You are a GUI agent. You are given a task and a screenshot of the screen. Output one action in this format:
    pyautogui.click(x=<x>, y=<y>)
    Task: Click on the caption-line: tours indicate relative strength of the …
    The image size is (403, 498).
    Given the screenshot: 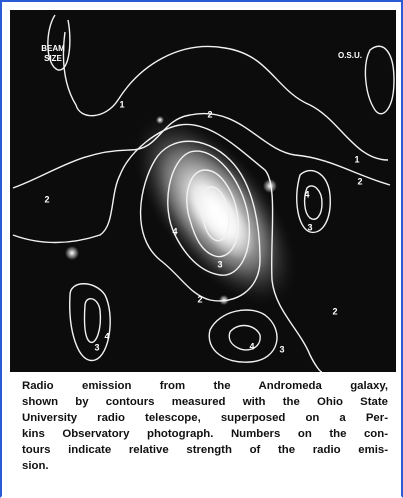 What is the action you would take?
    pyautogui.click(x=205, y=450)
    